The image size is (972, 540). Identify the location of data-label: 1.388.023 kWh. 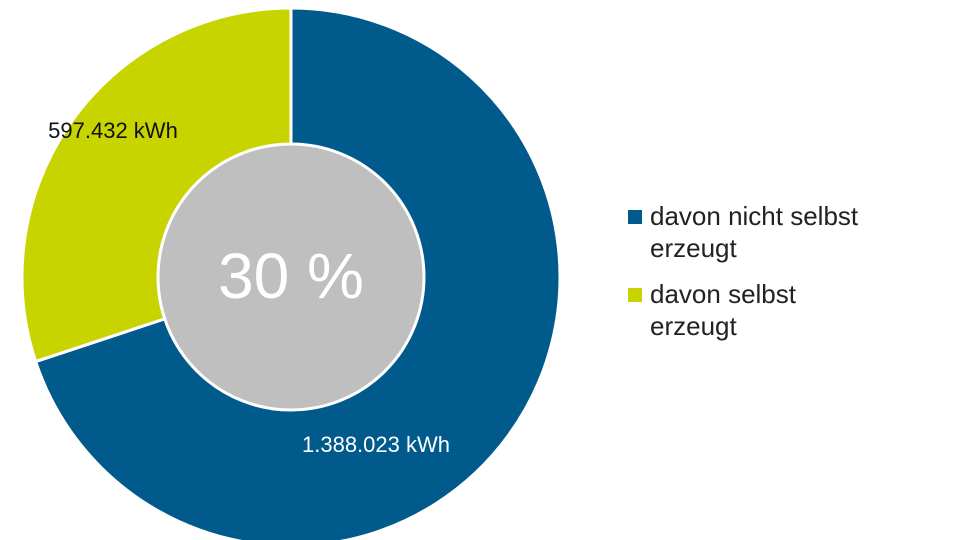
(376, 444).